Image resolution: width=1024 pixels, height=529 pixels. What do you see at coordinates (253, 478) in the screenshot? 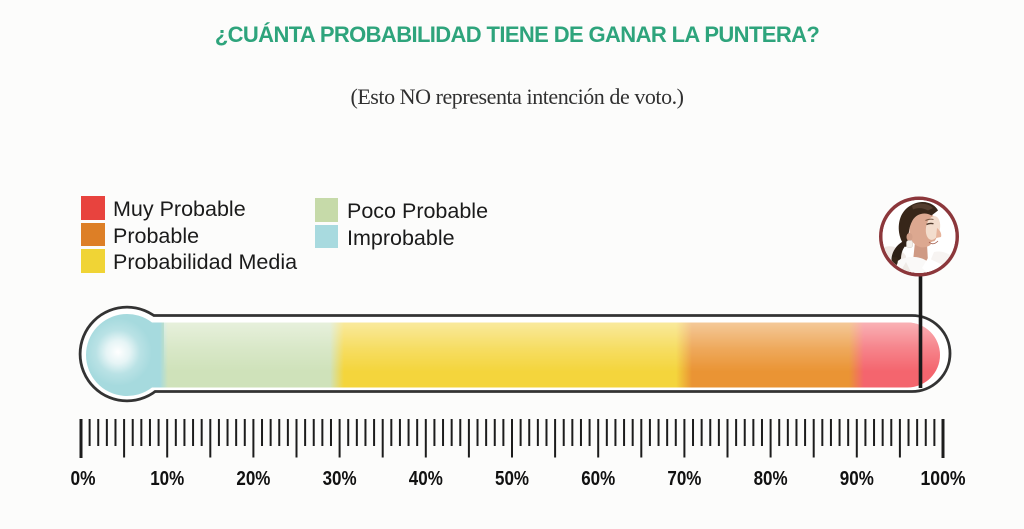
I see `svg-text: 20%` at bounding box center [253, 478].